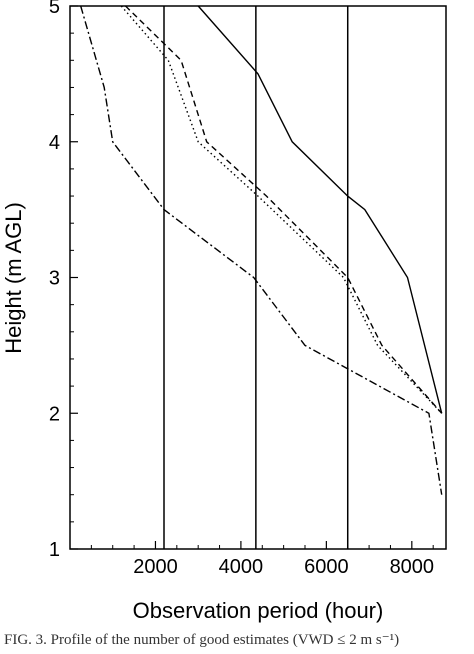 This screenshot has height=654, width=474. I want to click on x-tick-label: 6000, so click(326, 567).